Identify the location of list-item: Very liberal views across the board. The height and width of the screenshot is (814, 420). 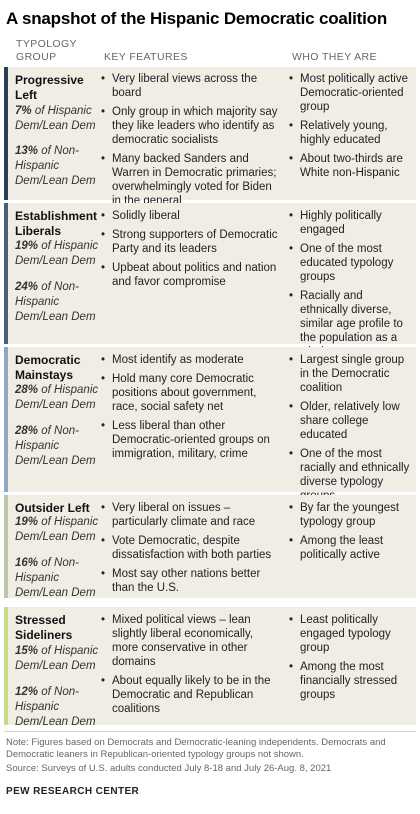
(191, 86).